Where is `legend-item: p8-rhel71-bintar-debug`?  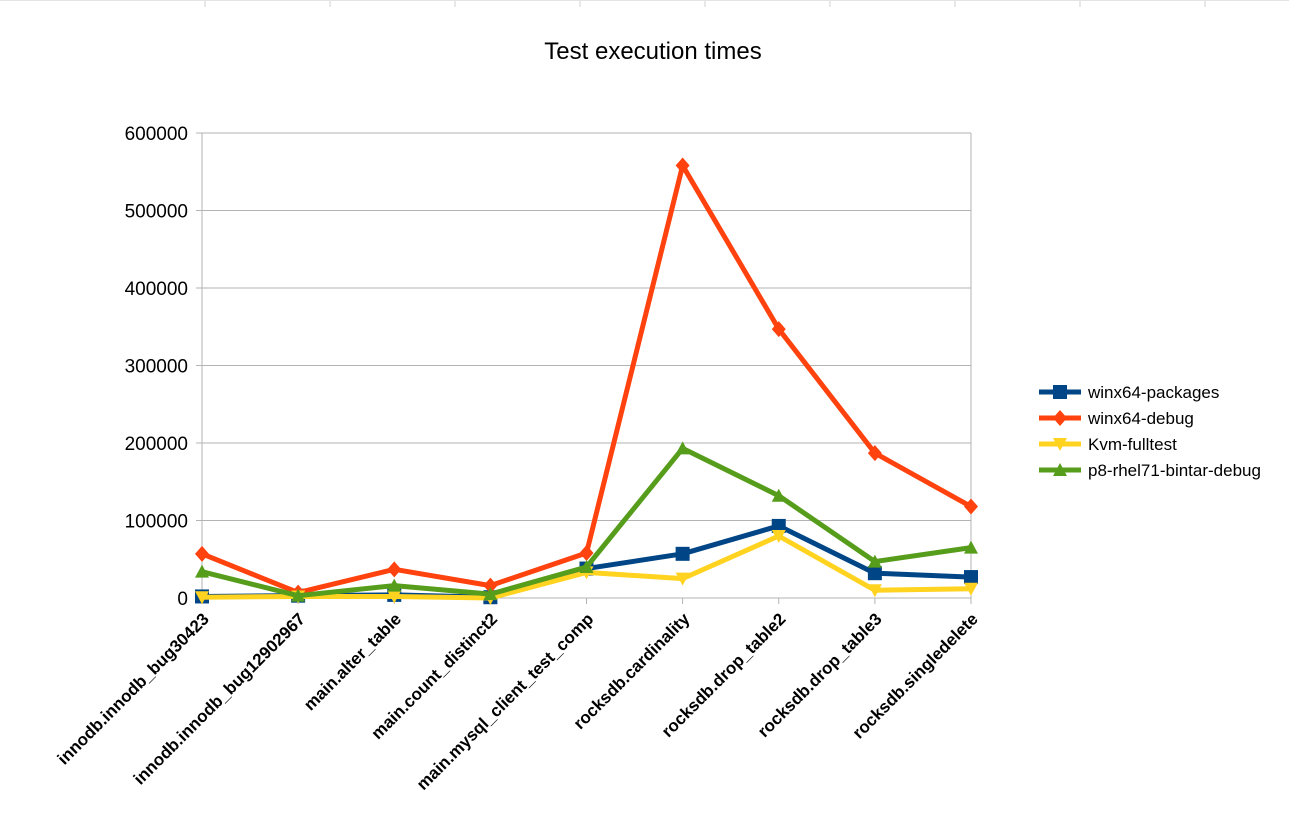
legend-item: p8-rhel71-bintar-debug is located at coordinates (1150, 470).